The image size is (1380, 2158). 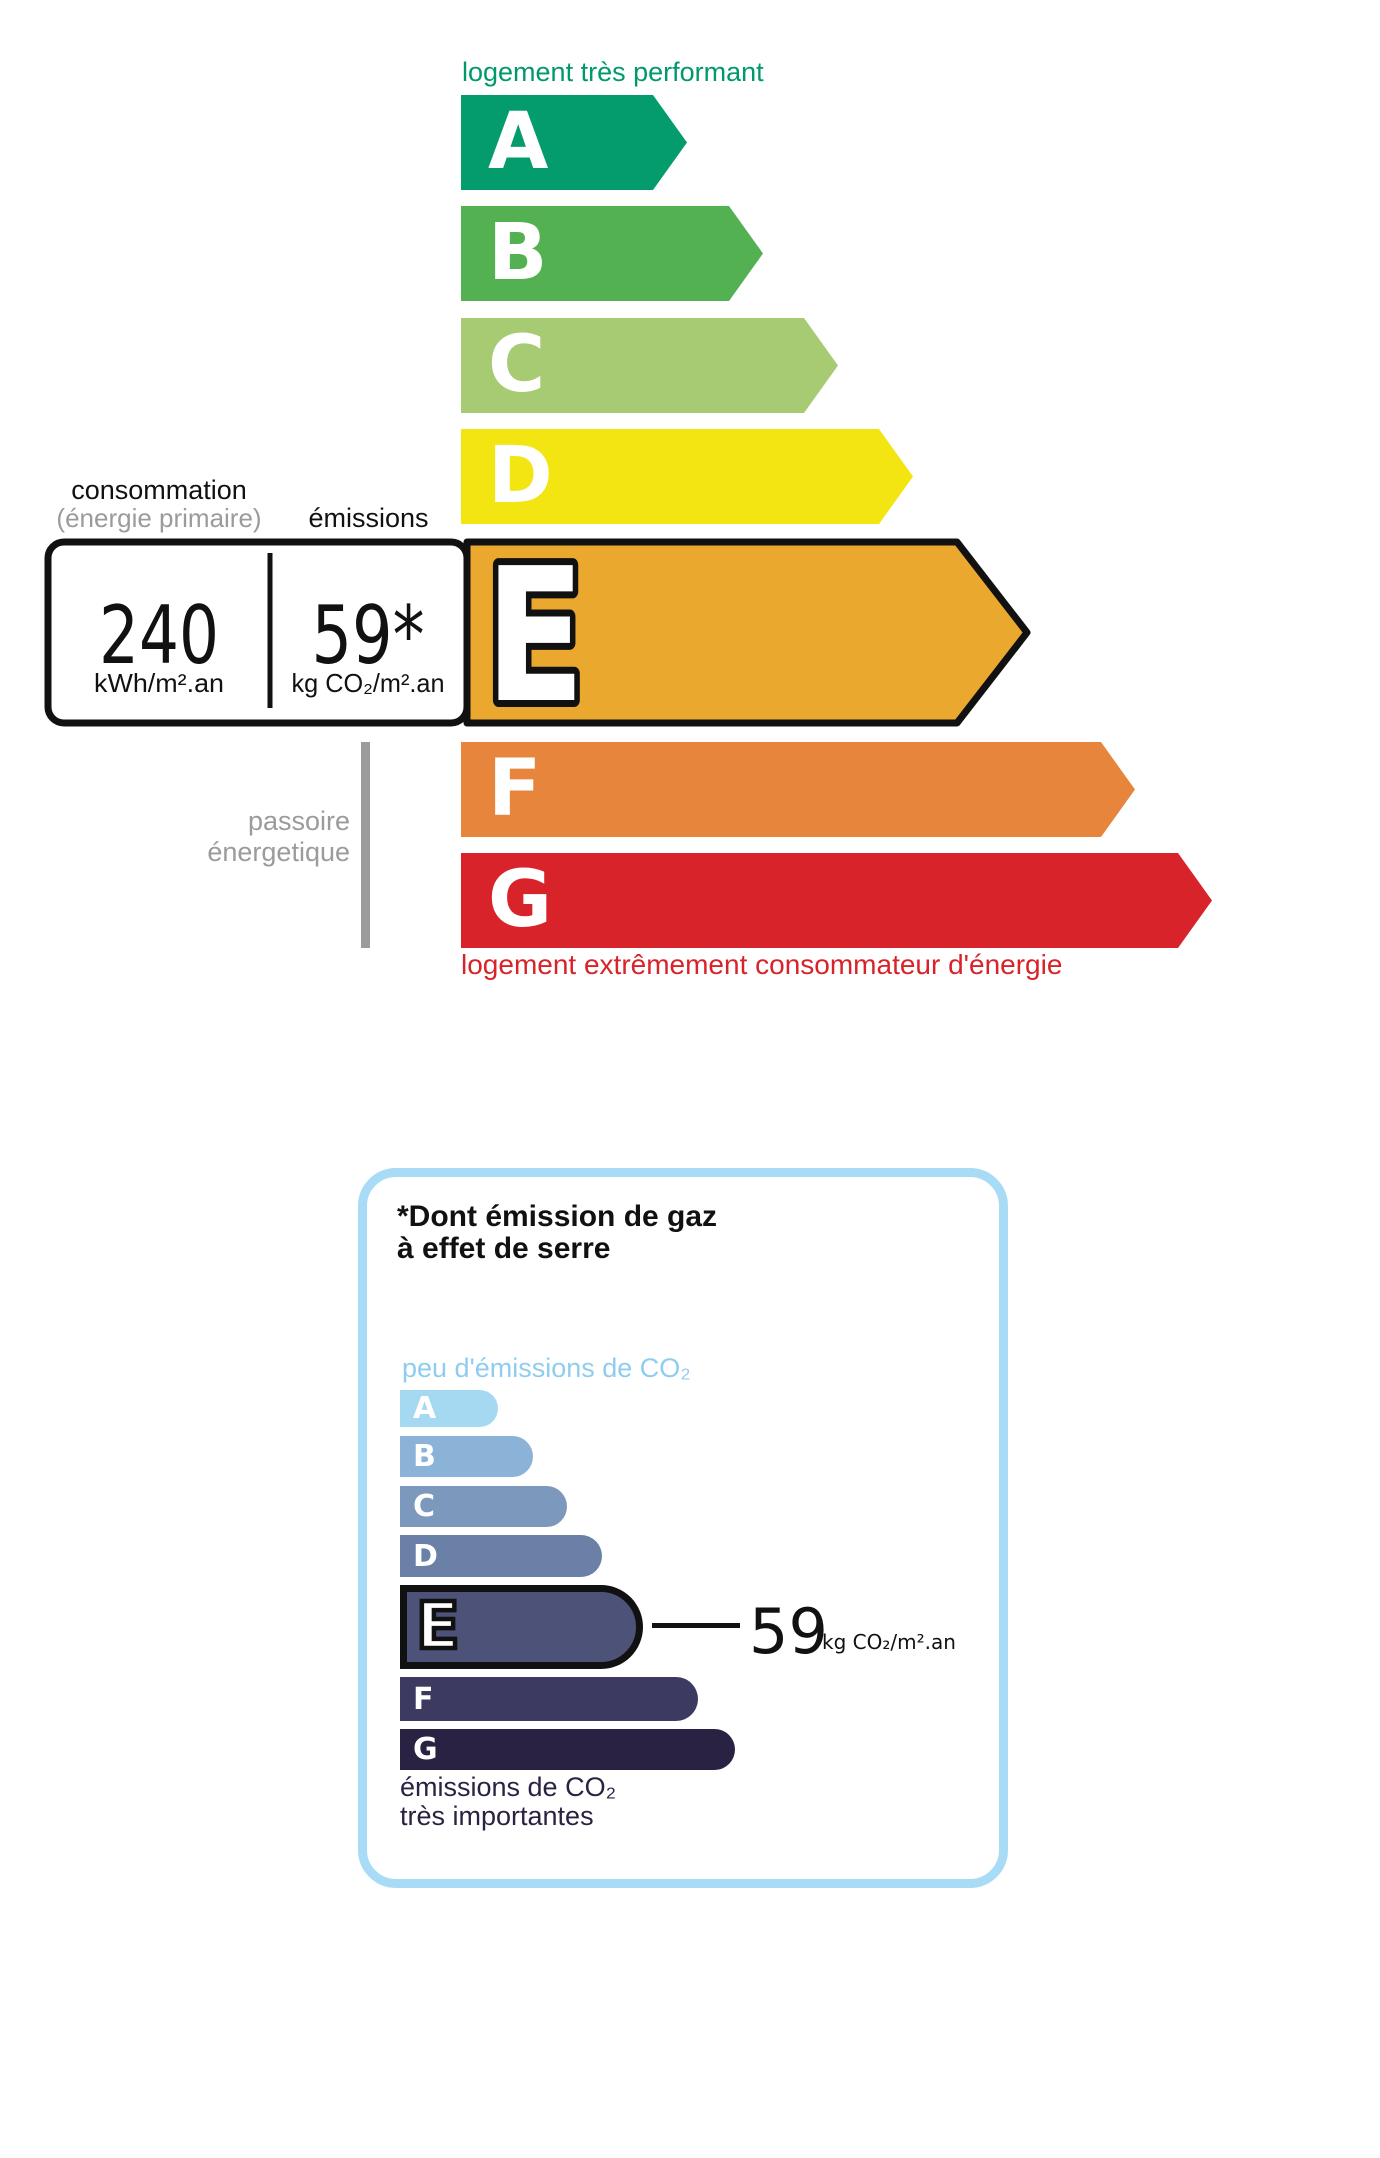 I want to click on co2-class-letter-b: B, so click(x=424, y=1456).